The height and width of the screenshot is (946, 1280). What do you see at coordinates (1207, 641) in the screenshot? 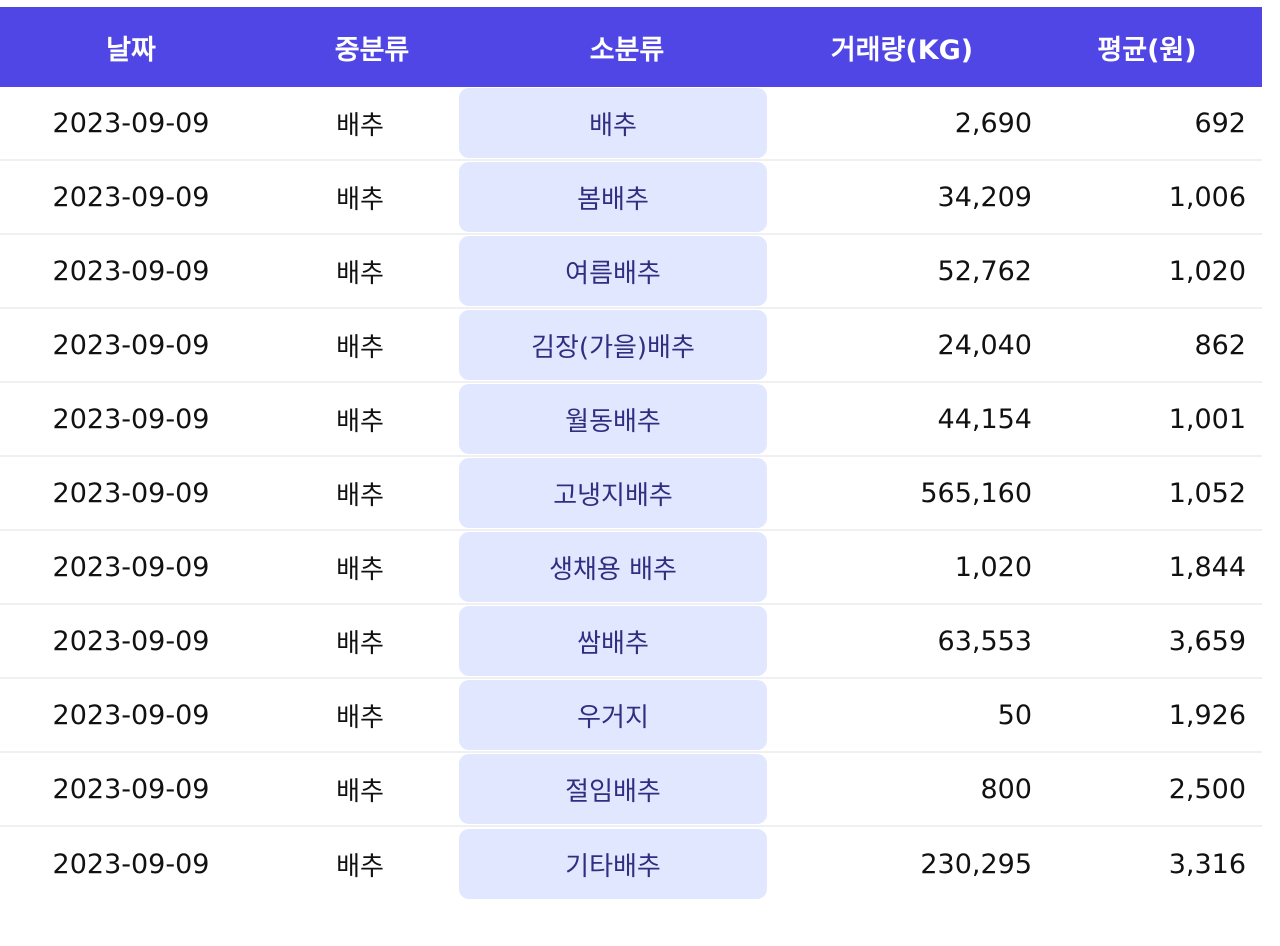
I see `cell-average: 3,659` at bounding box center [1207, 641].